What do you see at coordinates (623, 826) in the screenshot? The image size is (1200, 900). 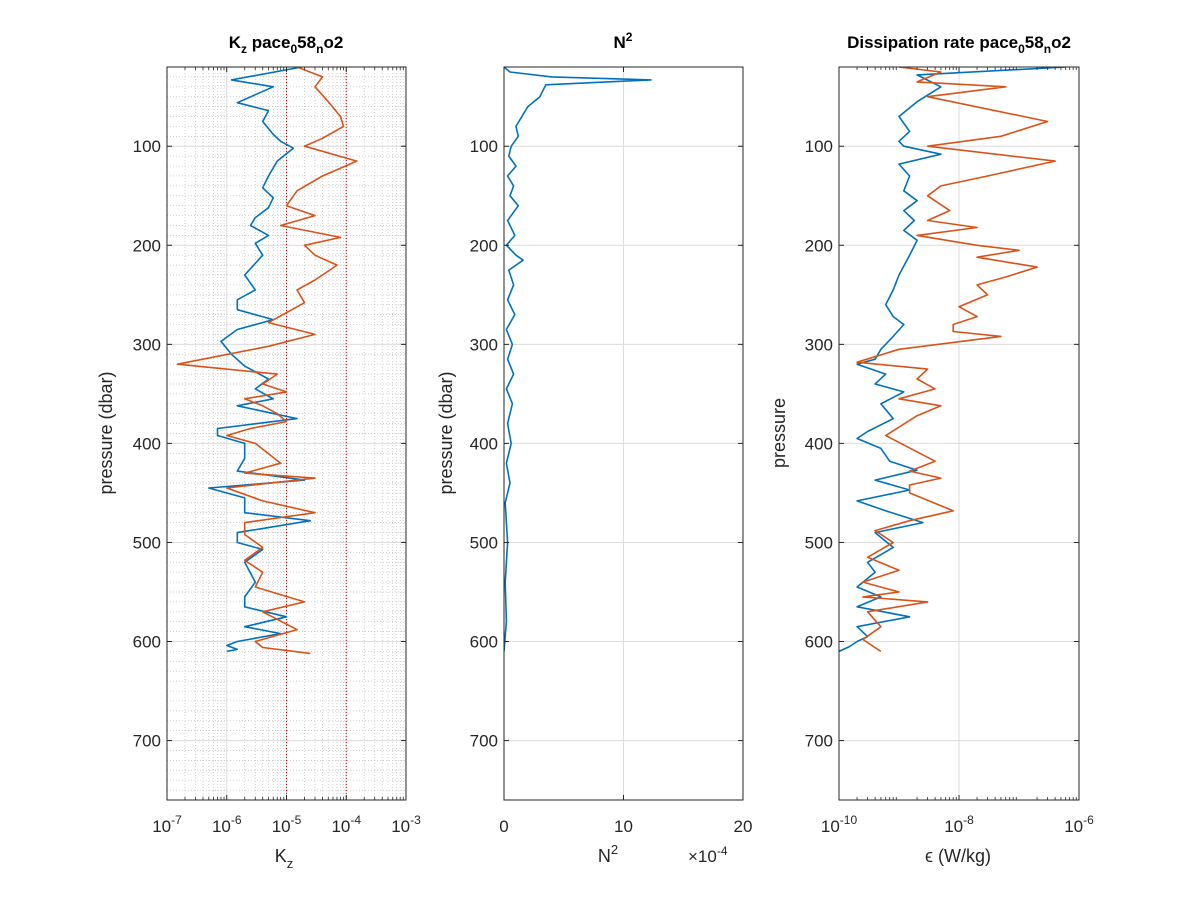 I see `n2-x-tick-label: 10` at bounding box center [623, 826].